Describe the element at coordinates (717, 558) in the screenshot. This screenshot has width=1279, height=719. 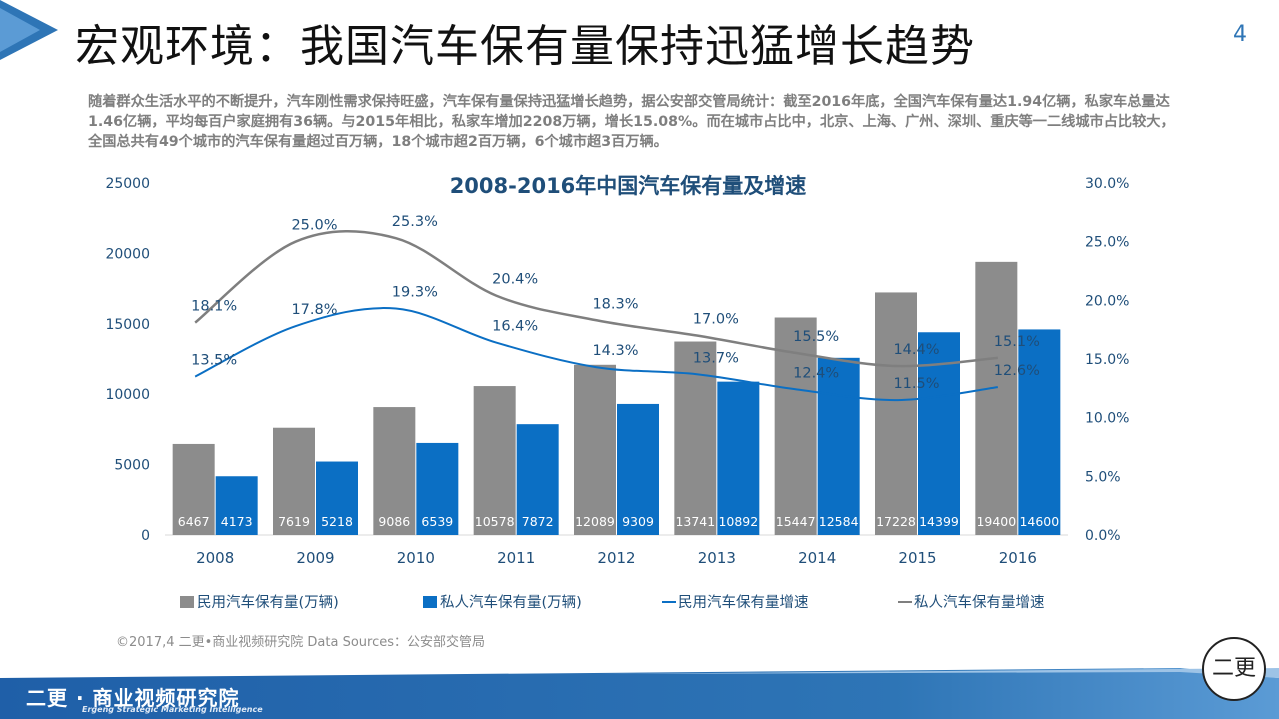
I see `x-axis-tick-label: 2013` at that location.